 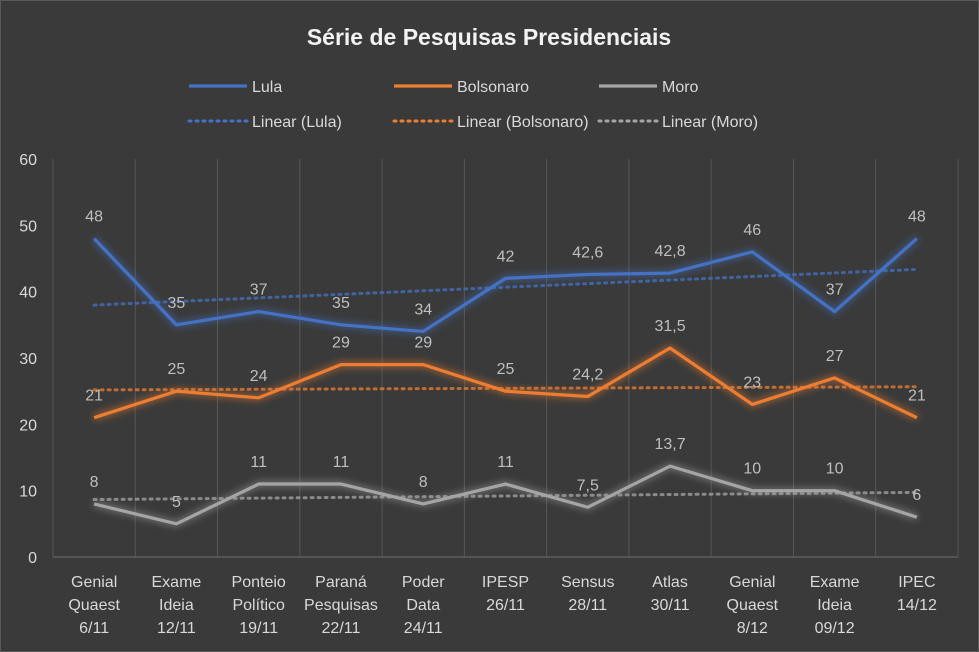 What do you see at coordinates (32, 558) in the screenshot?
I see `y-tick-label: 0` at bounding box center [32, 558].